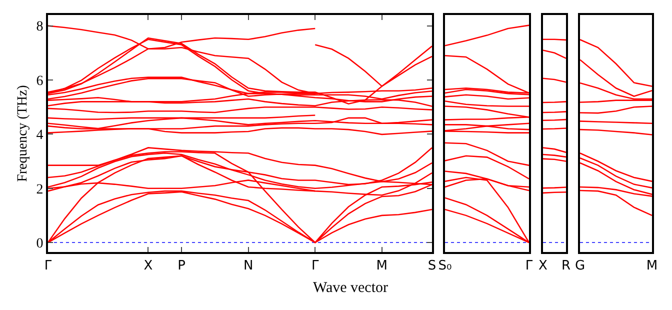 The height and width of the screenshot is (310, 672). What do you see at coordinates (40, 136) in the screenshot?
I see `y-tick-label: 4` at bounding box center [40, 136].